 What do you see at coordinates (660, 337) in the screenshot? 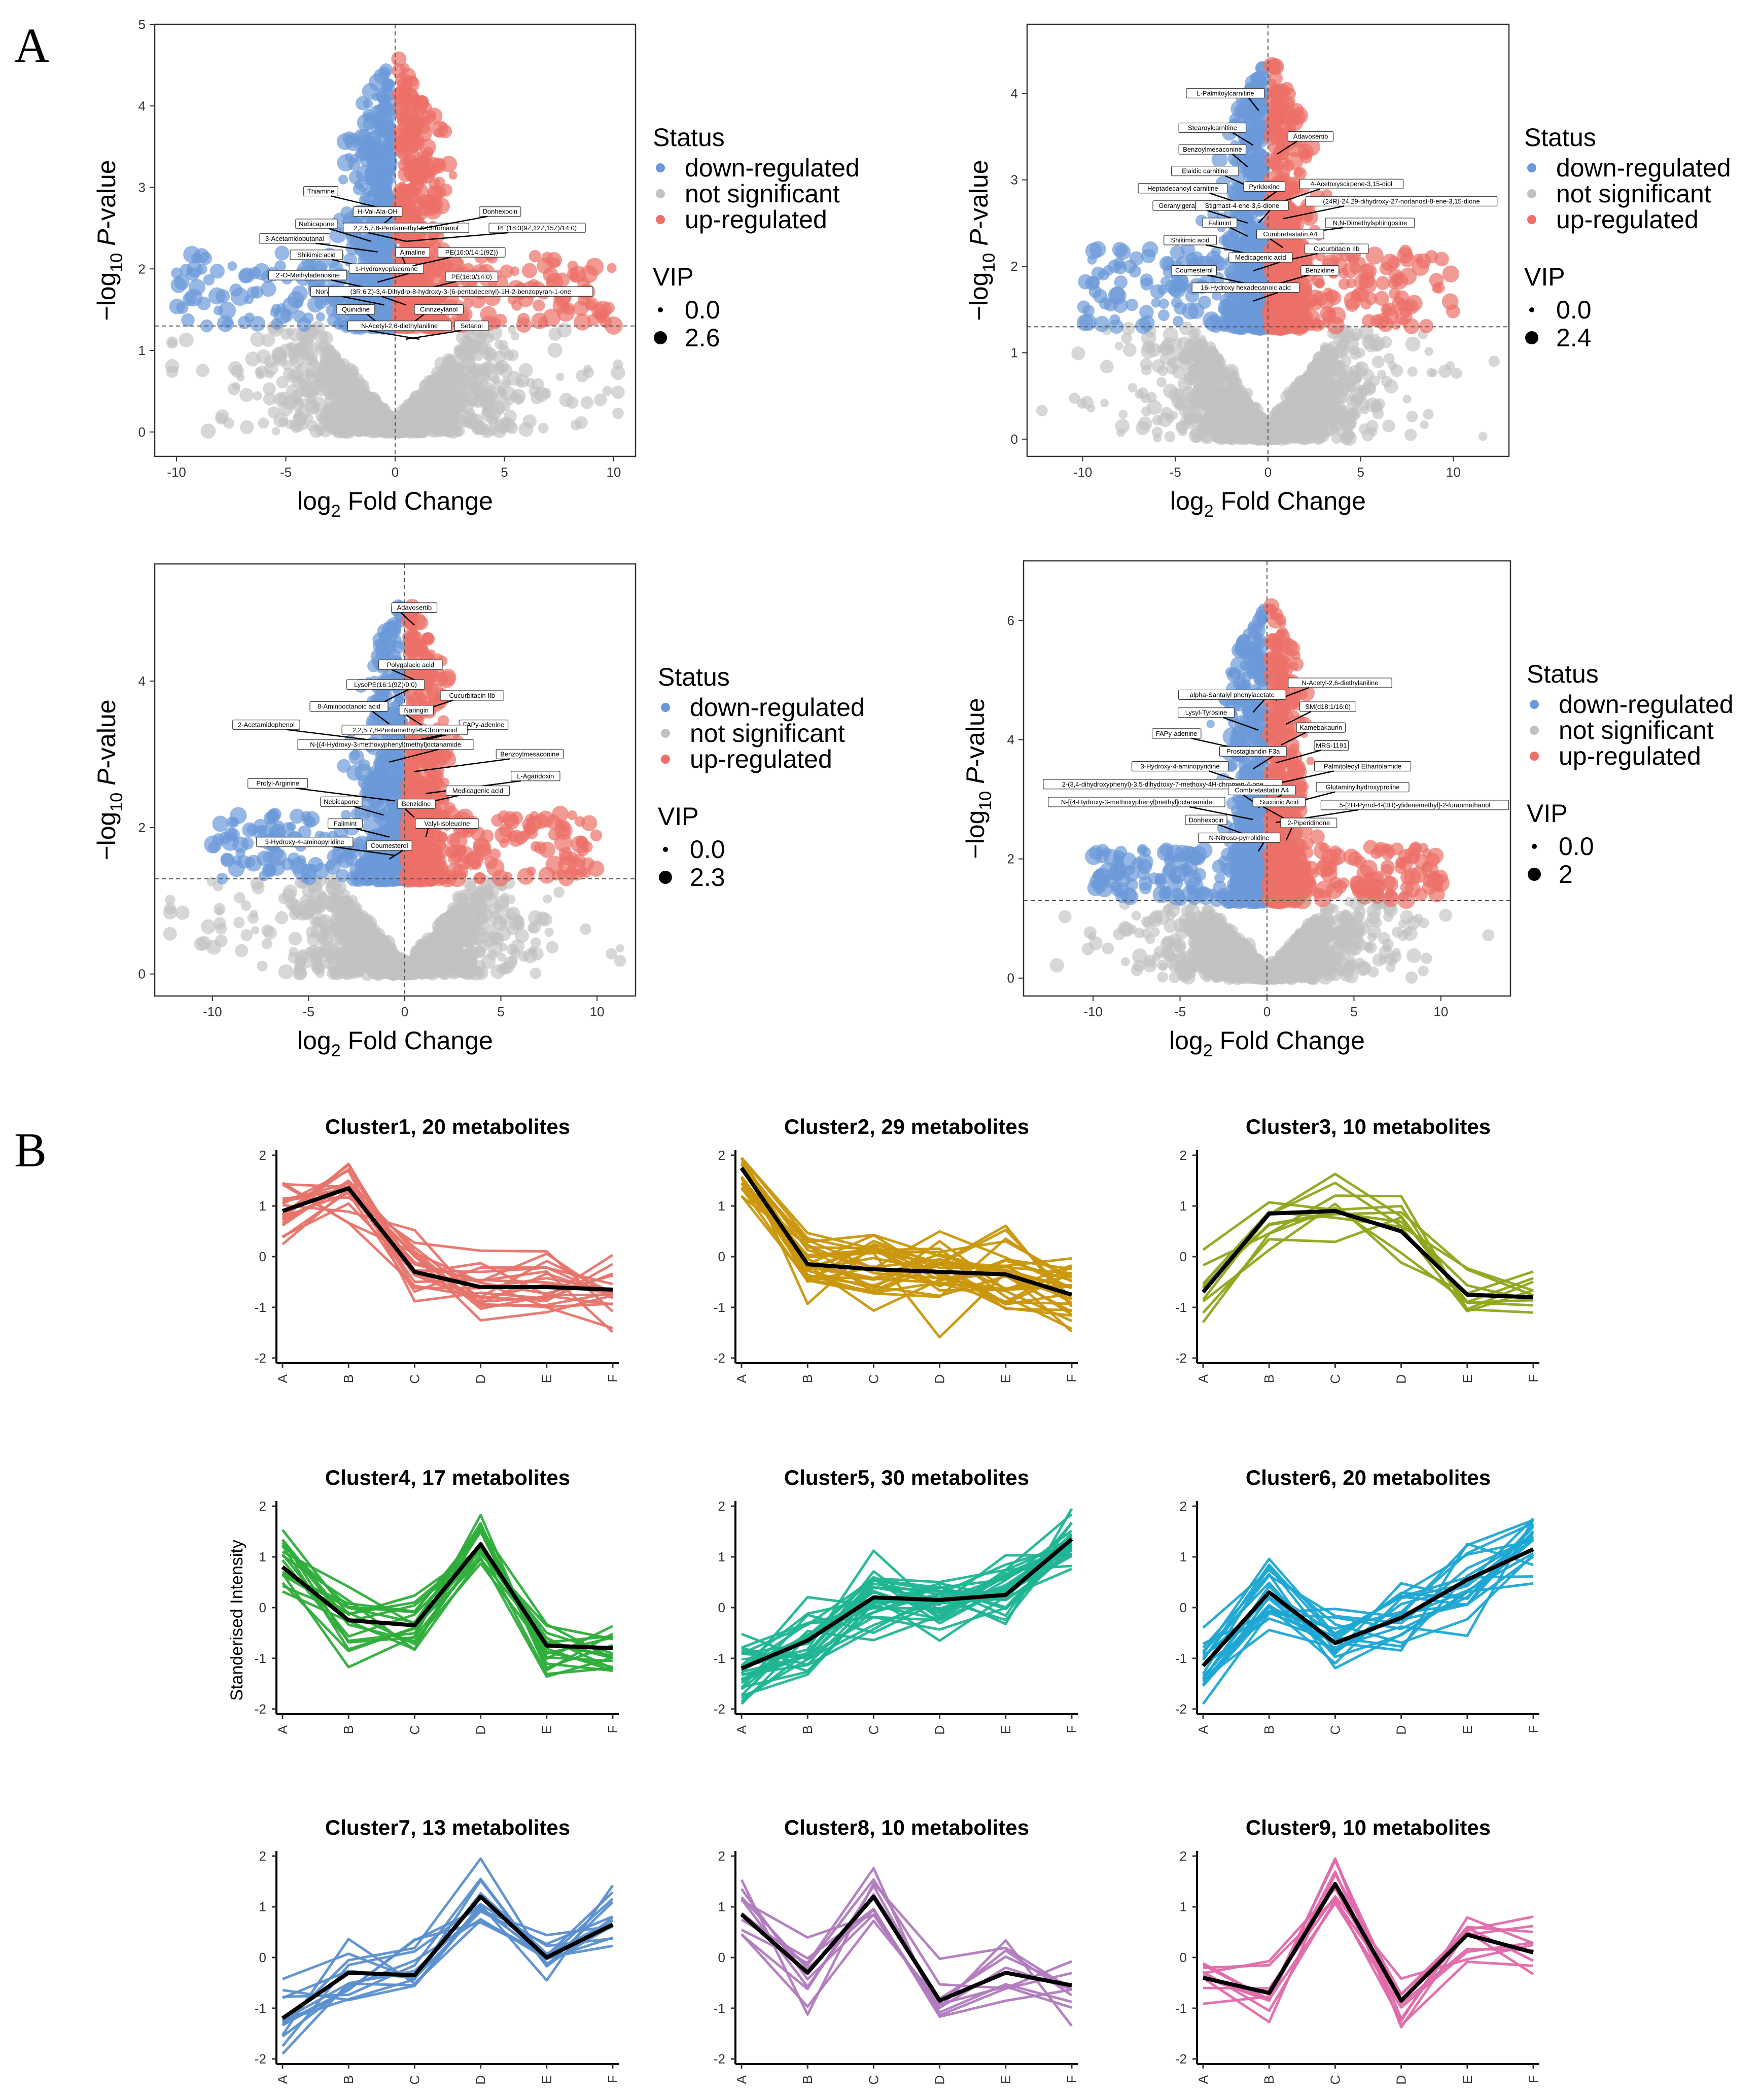
I see `legend-vip-swatch` at bounding box center [660, 337].